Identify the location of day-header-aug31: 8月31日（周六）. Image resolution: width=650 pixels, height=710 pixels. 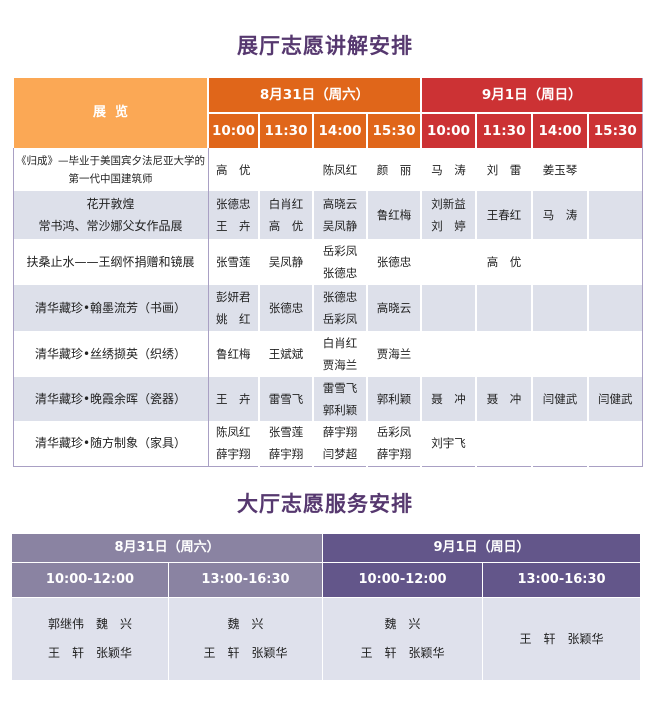
(314, 95).